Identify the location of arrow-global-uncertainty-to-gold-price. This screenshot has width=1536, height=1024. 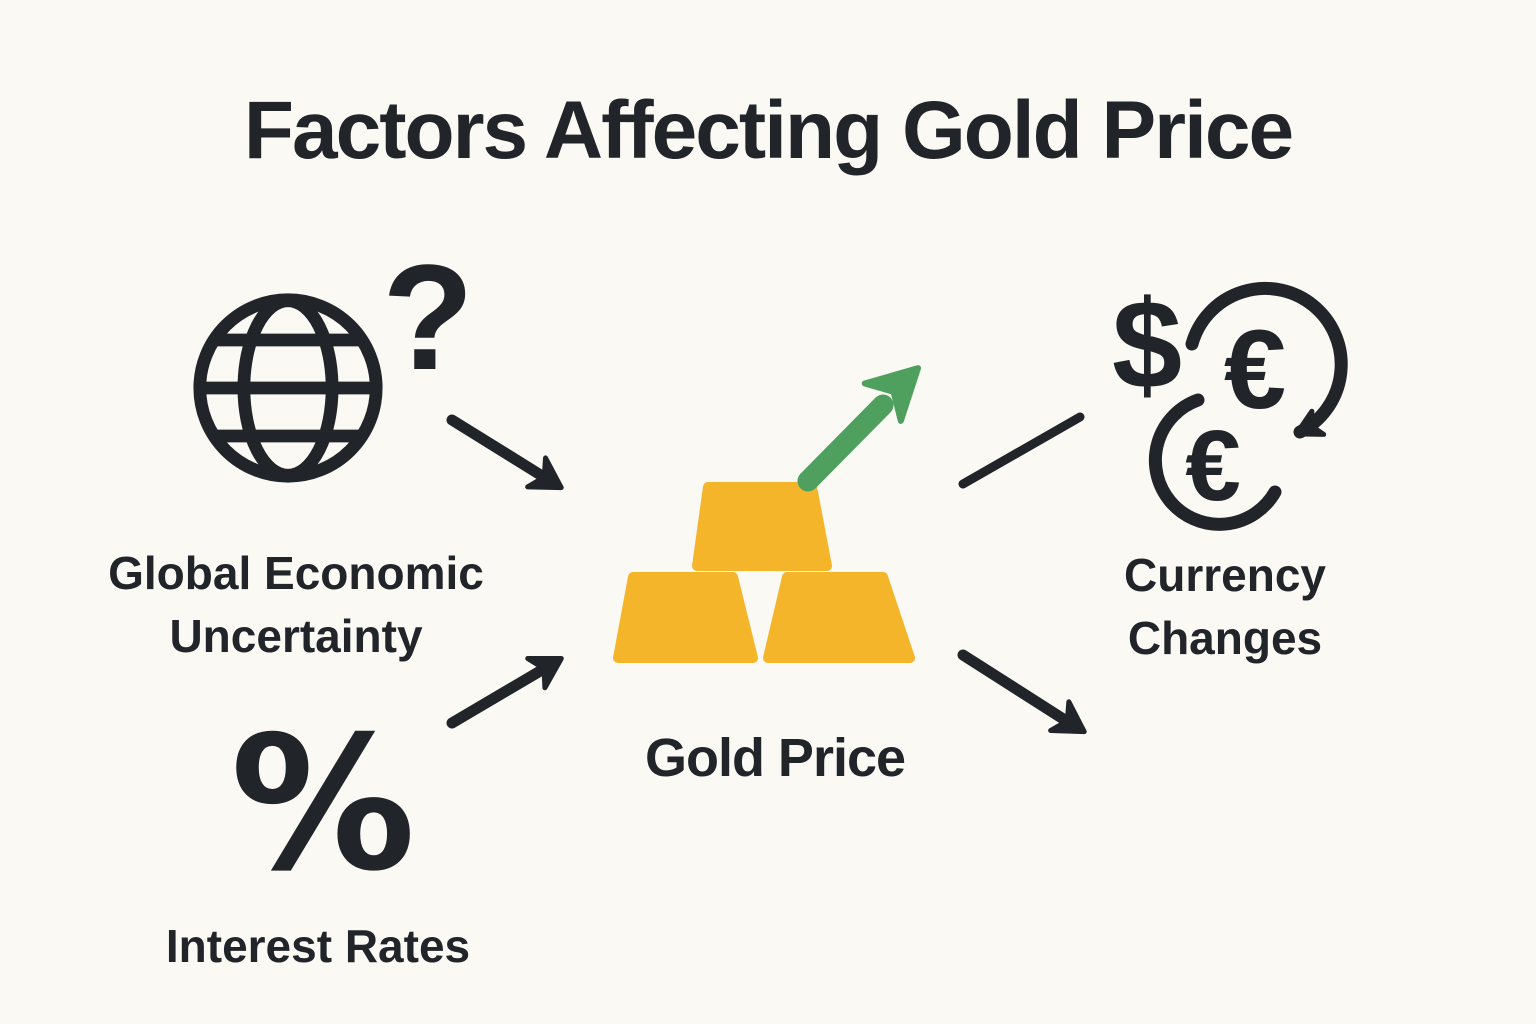
(505, 452).